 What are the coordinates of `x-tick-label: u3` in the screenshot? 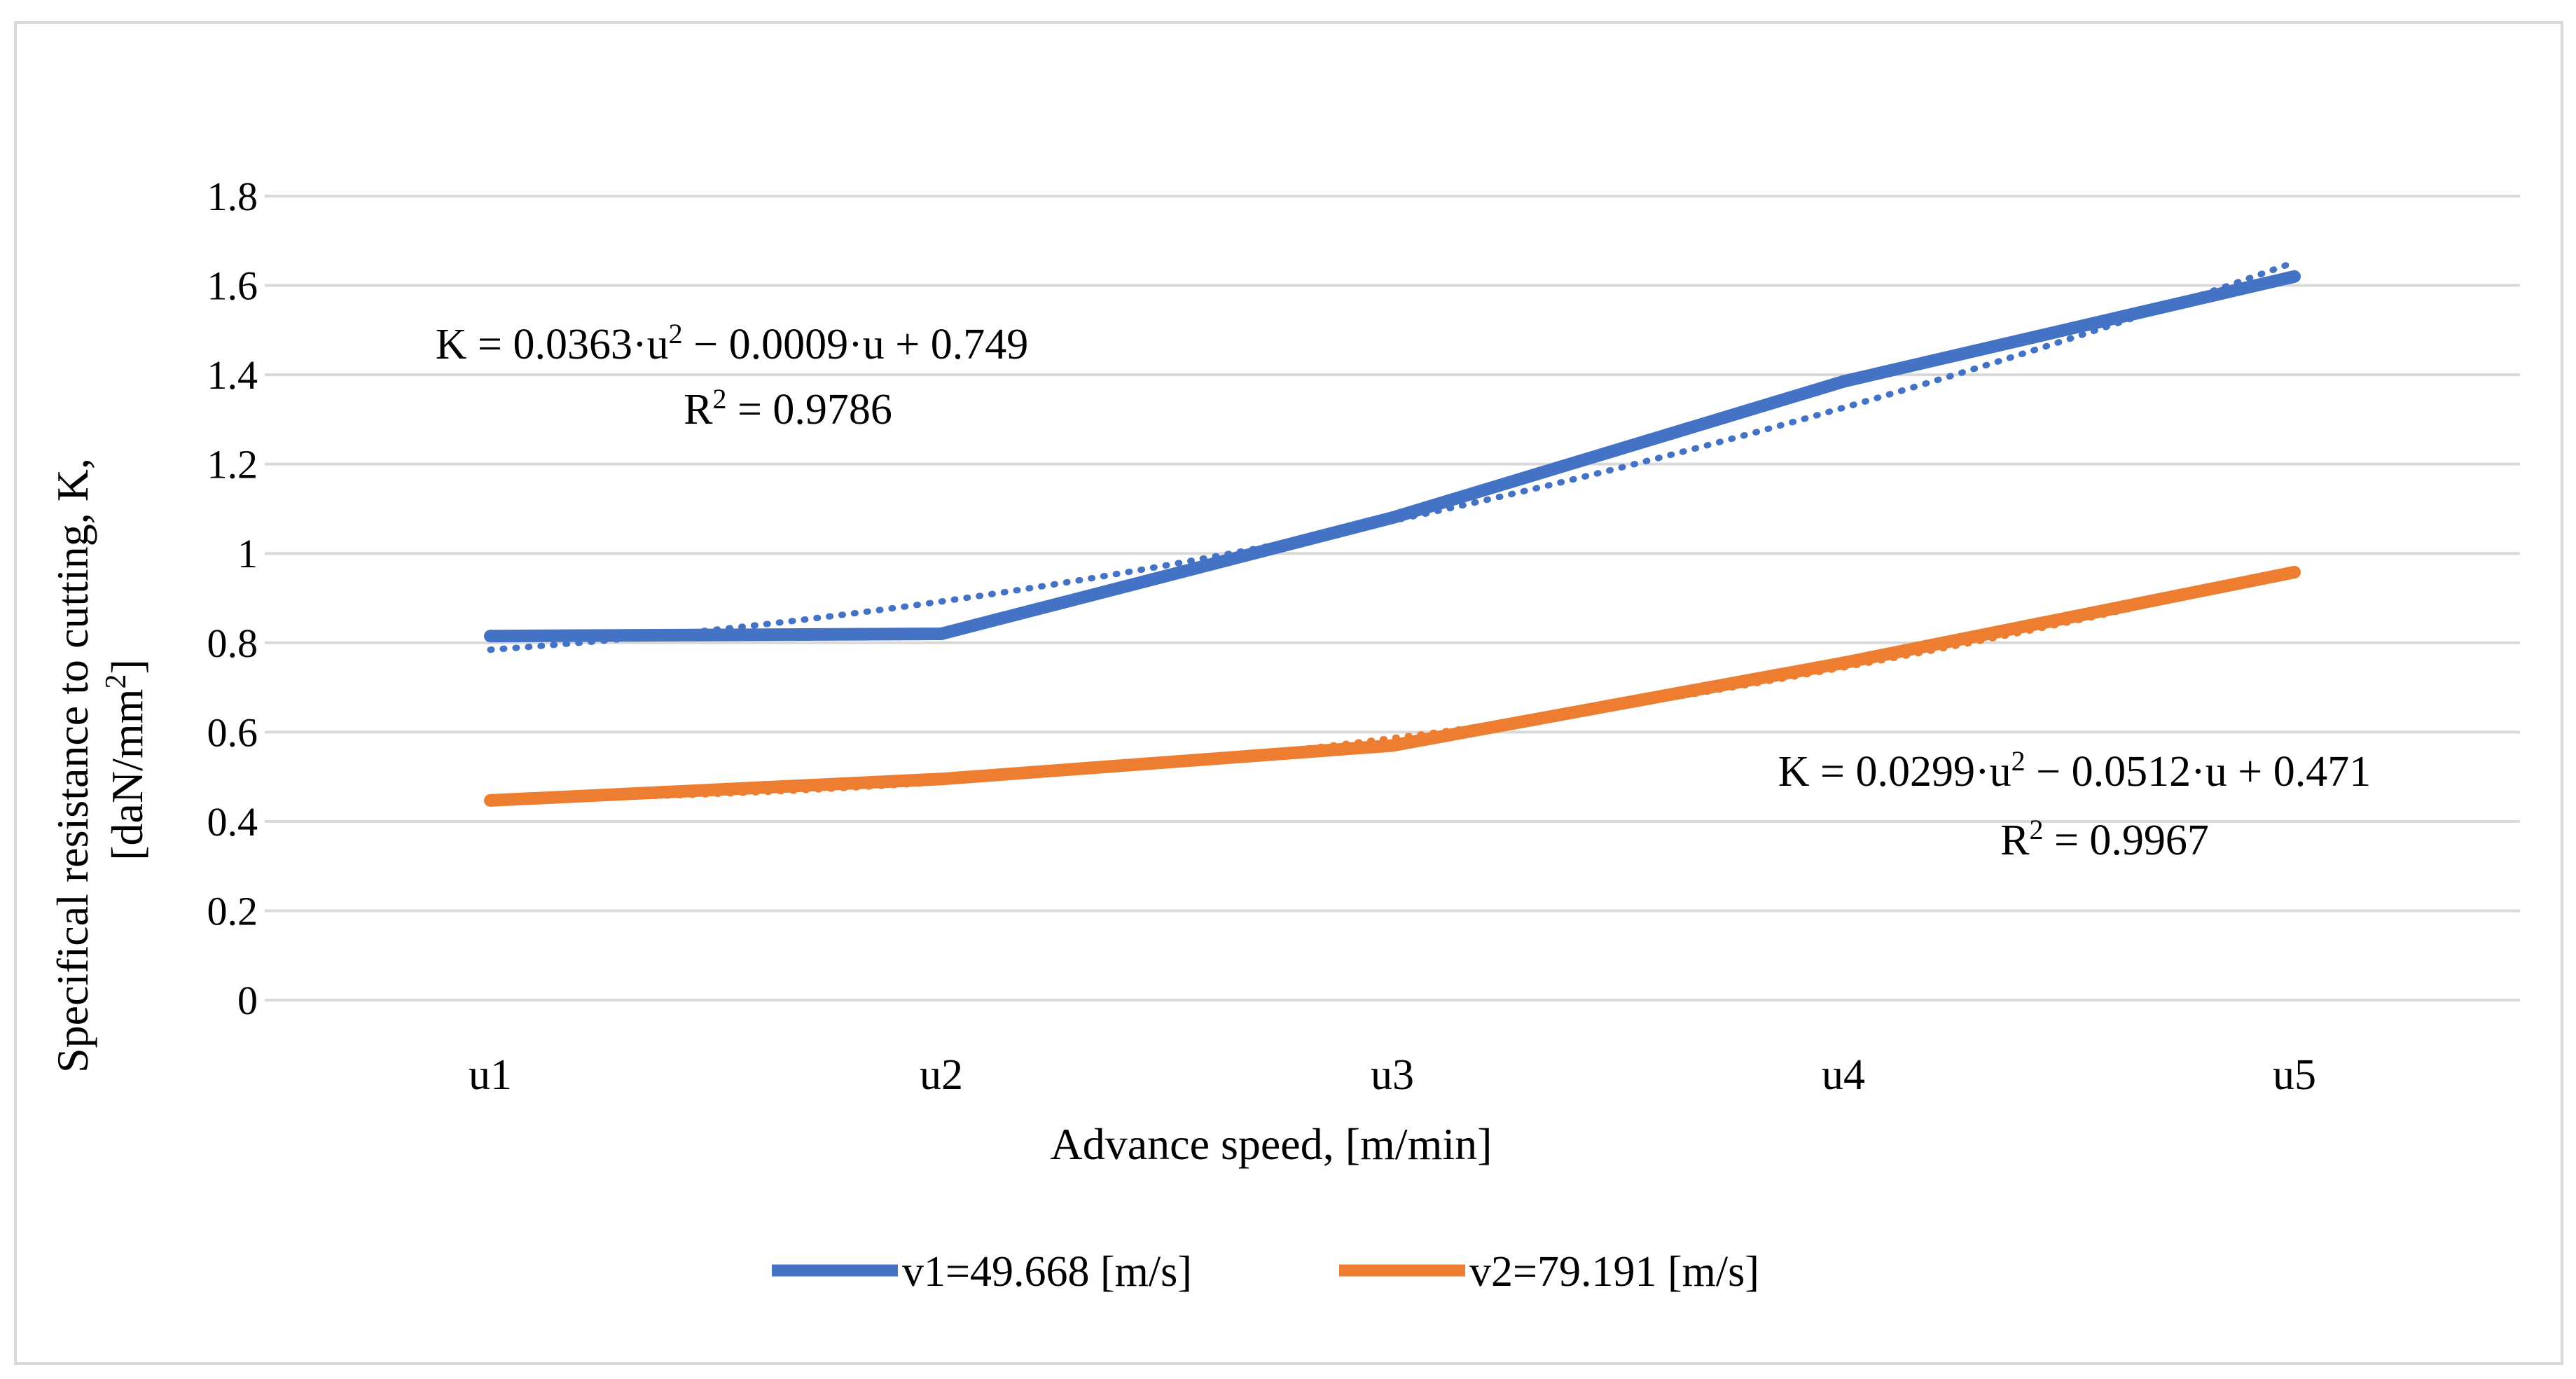 It's located at (1392, 1075).